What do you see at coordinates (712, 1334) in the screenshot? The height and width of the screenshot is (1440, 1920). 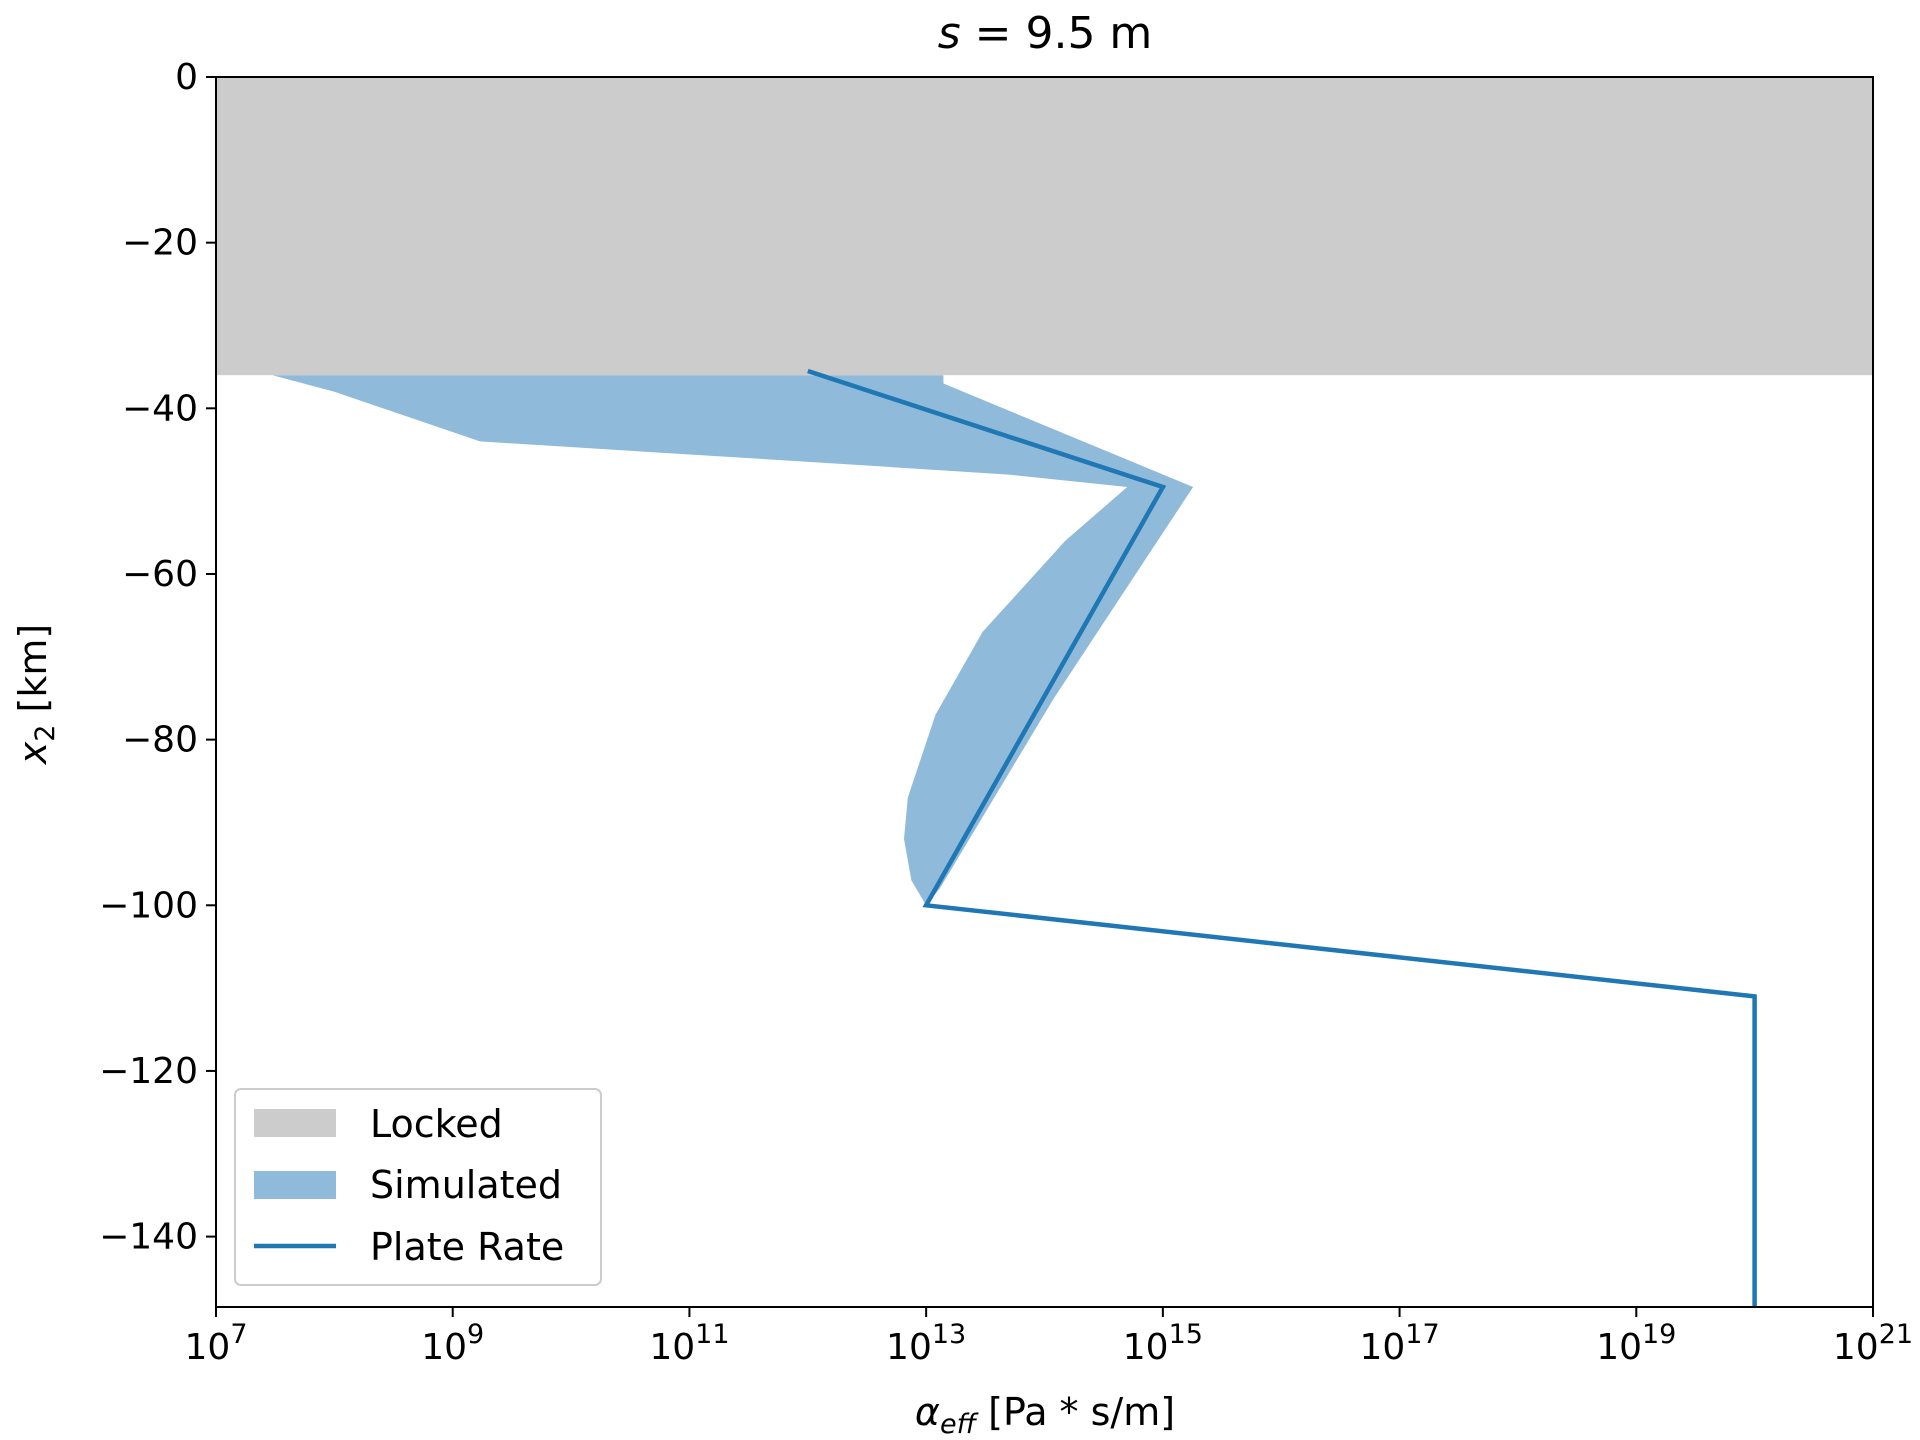 I see `x-tick-exponent: 11` at bounding box center [712, 1334].